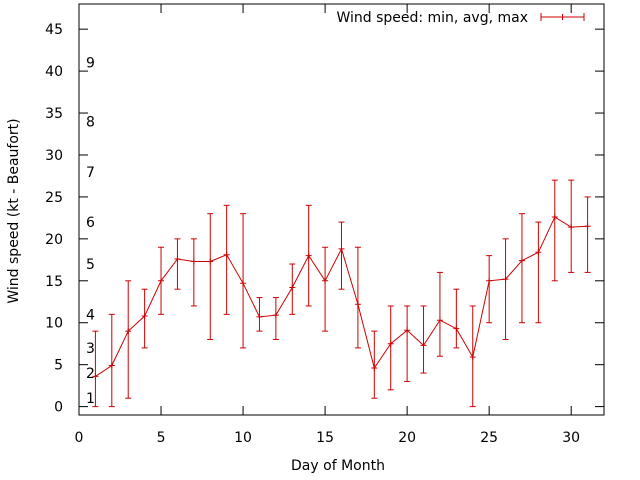 Image resolution: width=640 pixels, height=480 pixels. What do you see at coordinates (90, 399) in the screenshot?
I see `beaufort-label: 1` at bounding box center [90, 399].